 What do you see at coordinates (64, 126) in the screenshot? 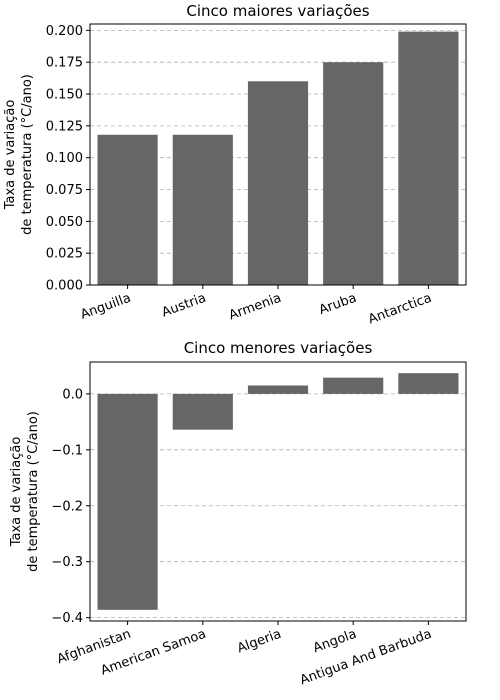
I see `y-tick-label: 0.125` at bounding box center [64, 126].